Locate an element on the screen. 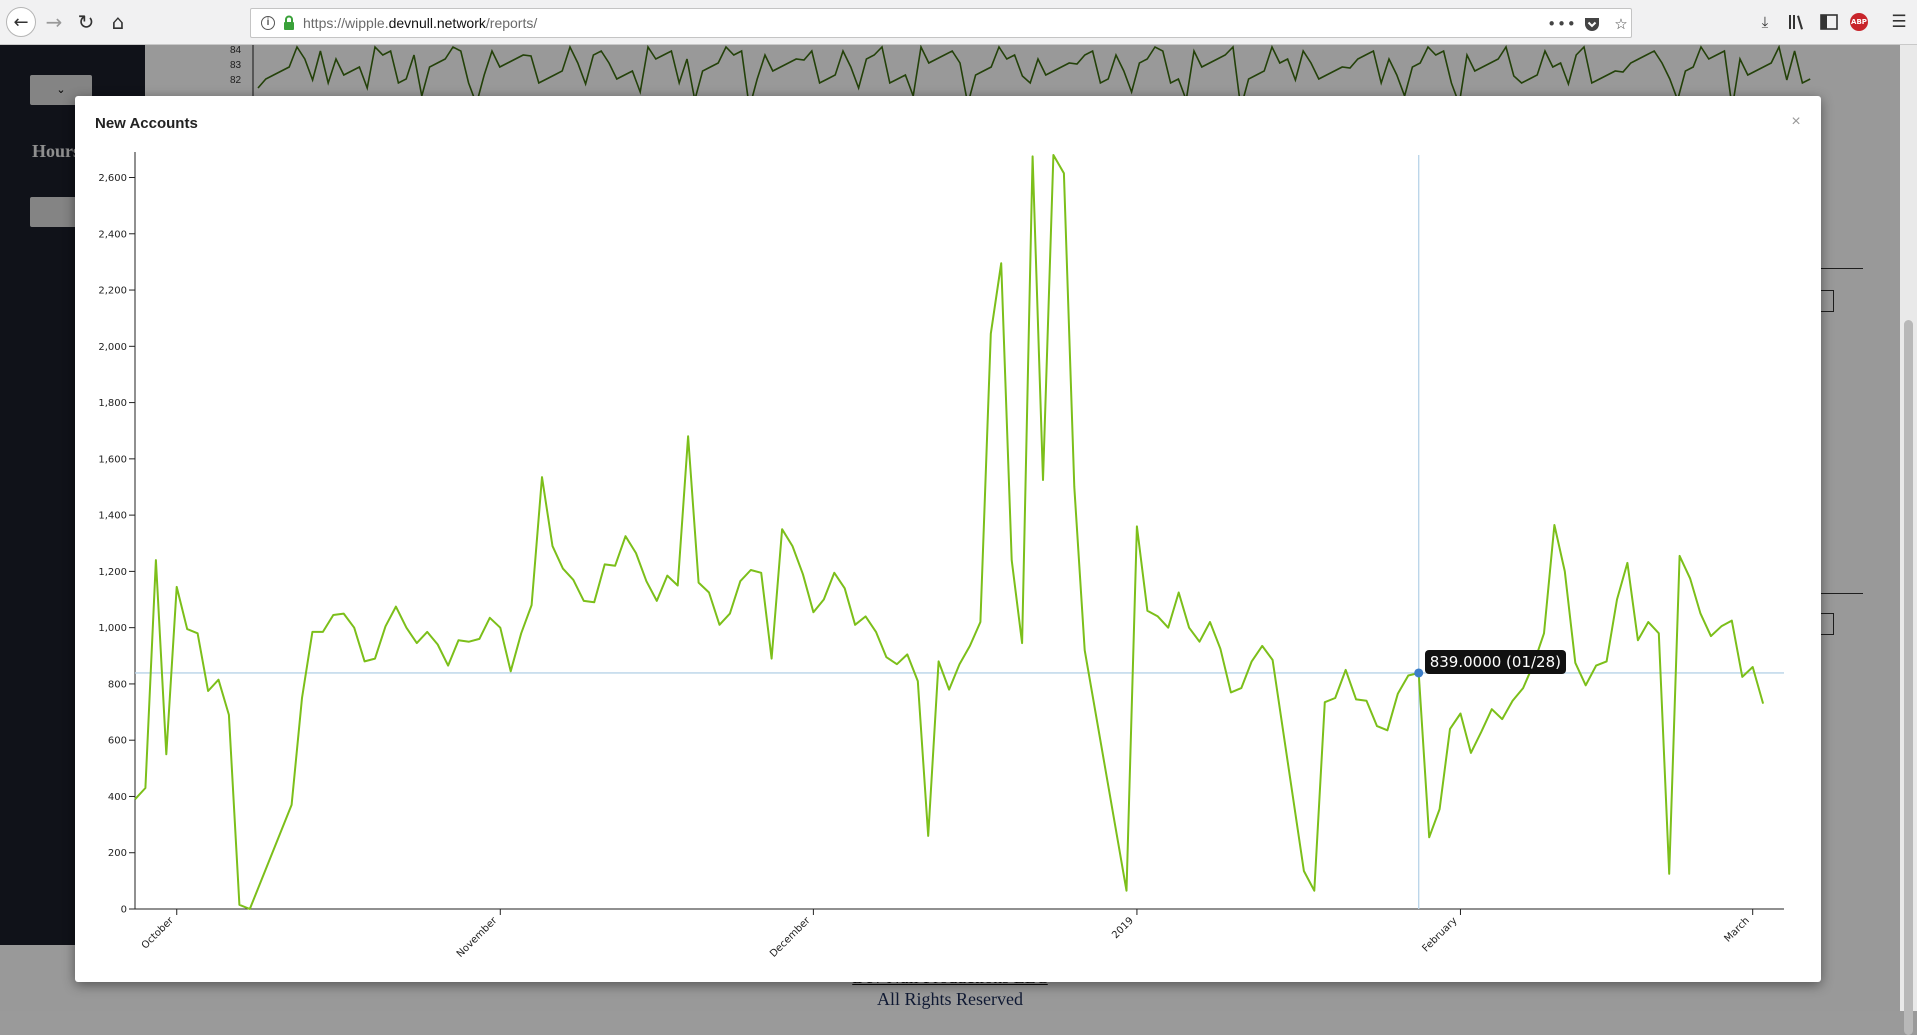 Image resolution: width=1917 pixels, height=1035 pixels. pocket-icon is located at coordinates (1592, 24).